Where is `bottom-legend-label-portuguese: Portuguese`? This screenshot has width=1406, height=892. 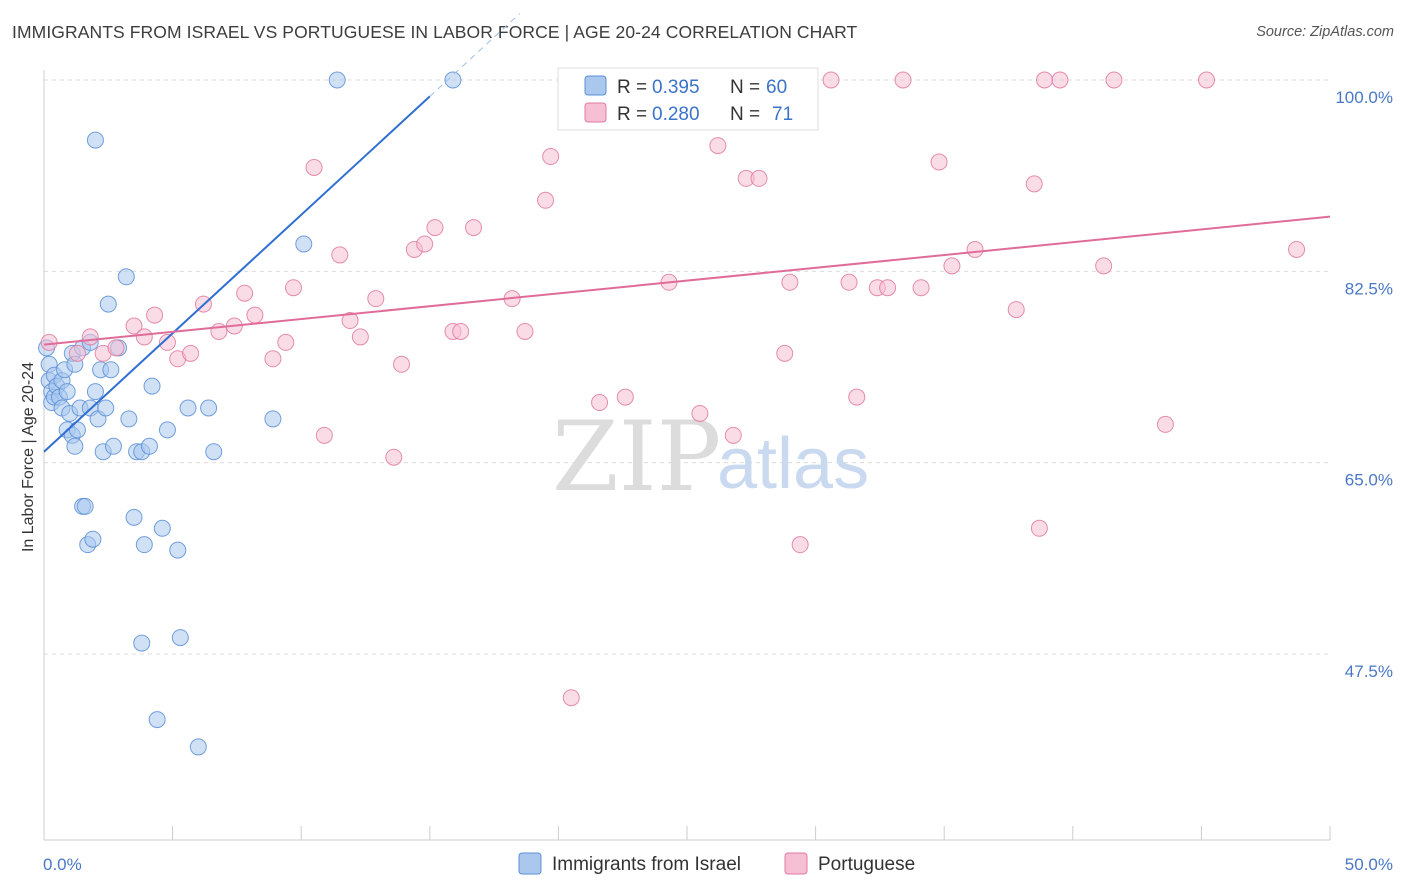
bottom-legend-label-portuguese: Portuguese is located at coordinates (866, 864).